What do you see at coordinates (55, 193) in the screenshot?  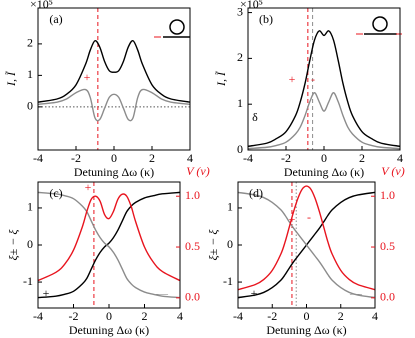 I see `panel-label: (c)` at bounding box center [55, 193].